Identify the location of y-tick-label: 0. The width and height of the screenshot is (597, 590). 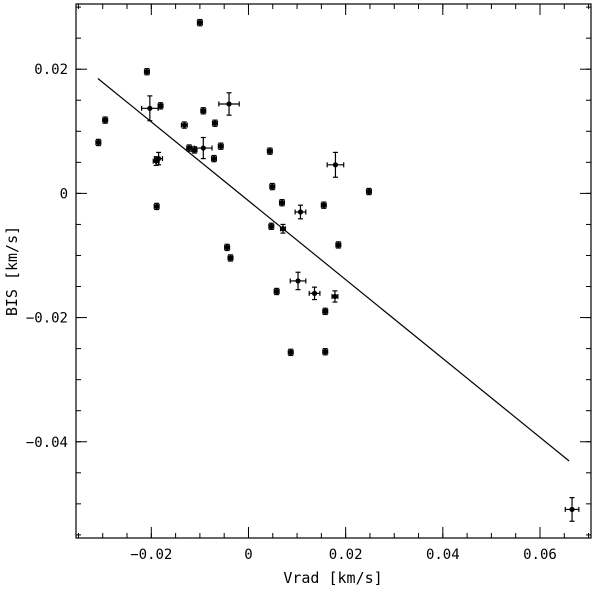
(64, 194).